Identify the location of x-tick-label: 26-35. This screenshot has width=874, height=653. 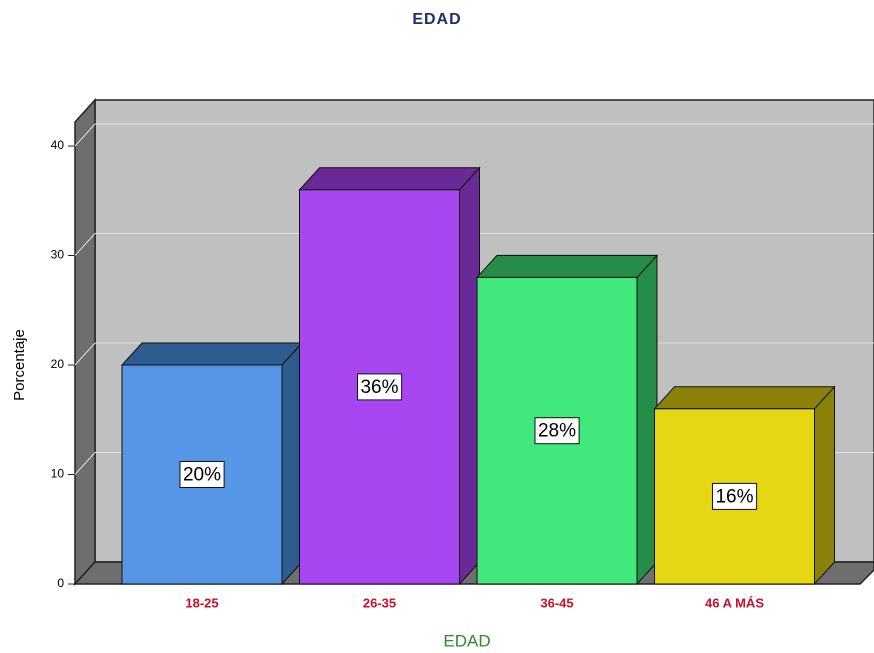
(379, 602).